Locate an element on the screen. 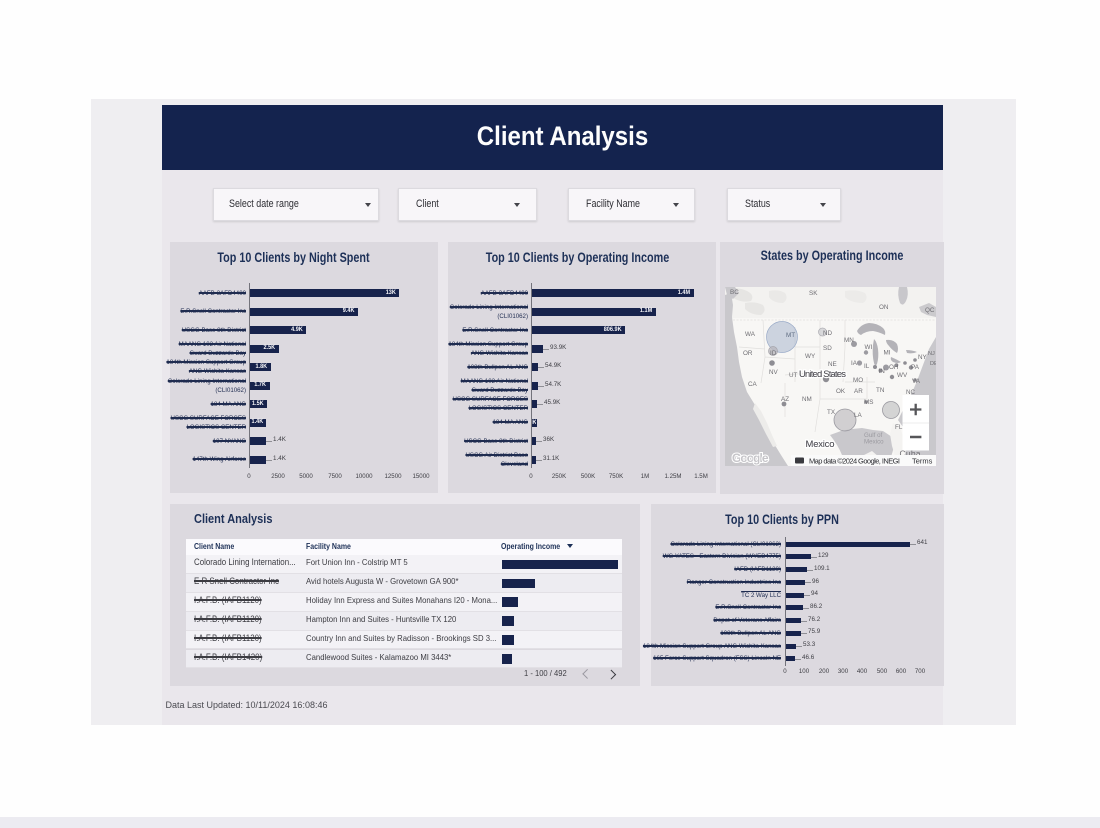 The height and width of the screenshot is (828, 1100). svg-text: PA is located at coordinates (915, 367).